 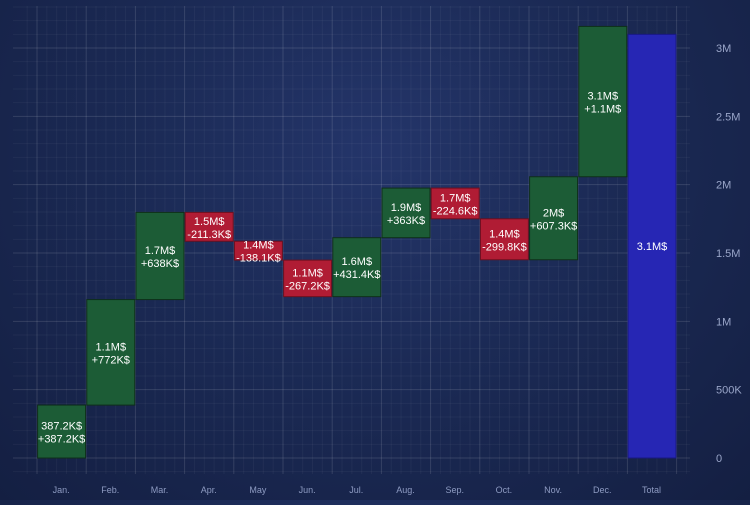 I want to click on x-tick-label: Oct., so click(x=504, y=490).